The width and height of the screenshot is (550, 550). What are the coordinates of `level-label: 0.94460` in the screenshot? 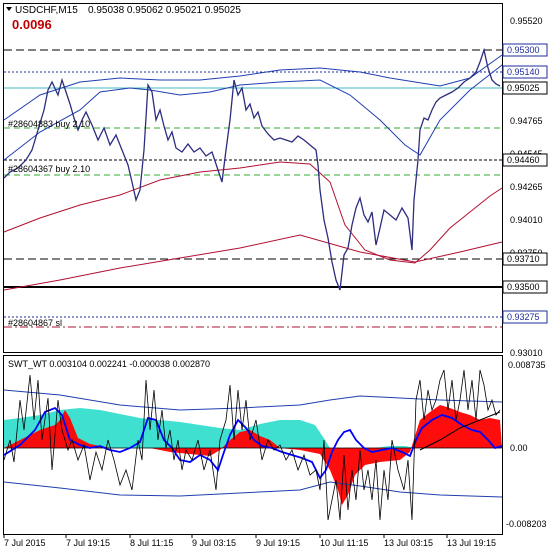 It's located at (523, 160).